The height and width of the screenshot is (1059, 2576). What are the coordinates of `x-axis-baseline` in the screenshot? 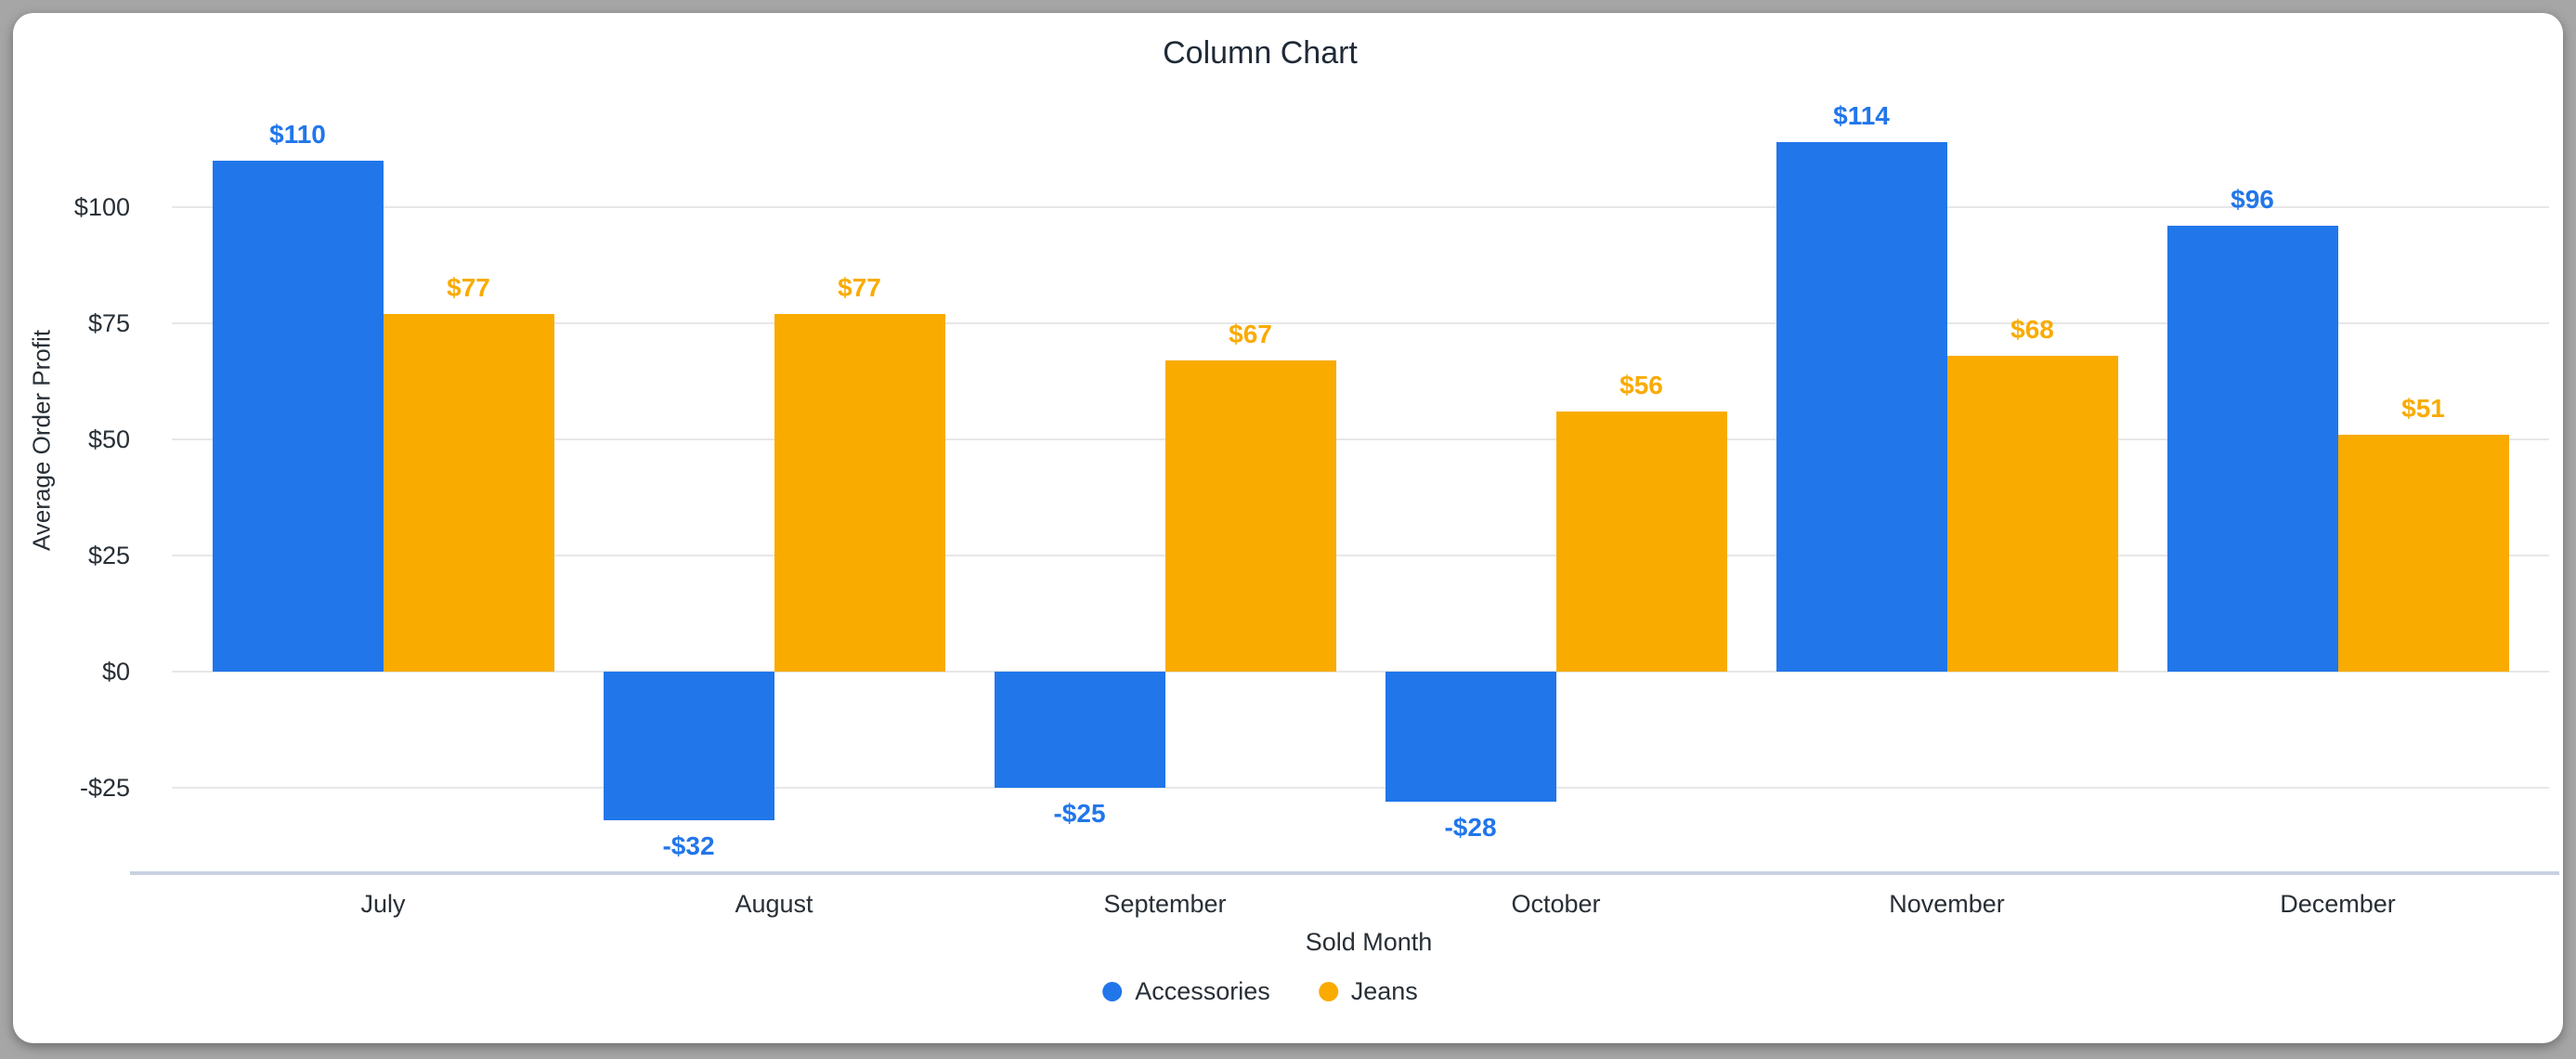 It's located at (1344, 873).